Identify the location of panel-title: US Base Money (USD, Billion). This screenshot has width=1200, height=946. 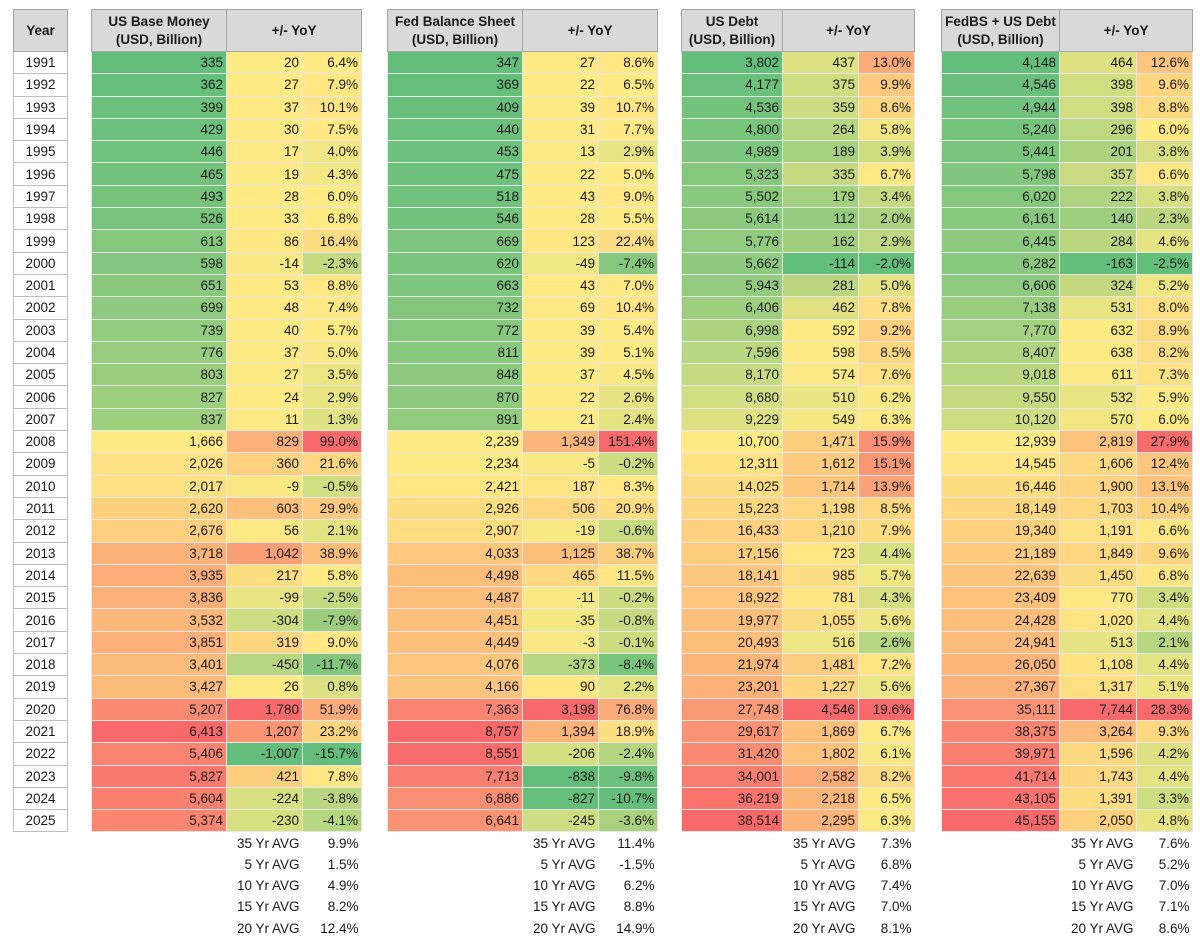
(159, 30).